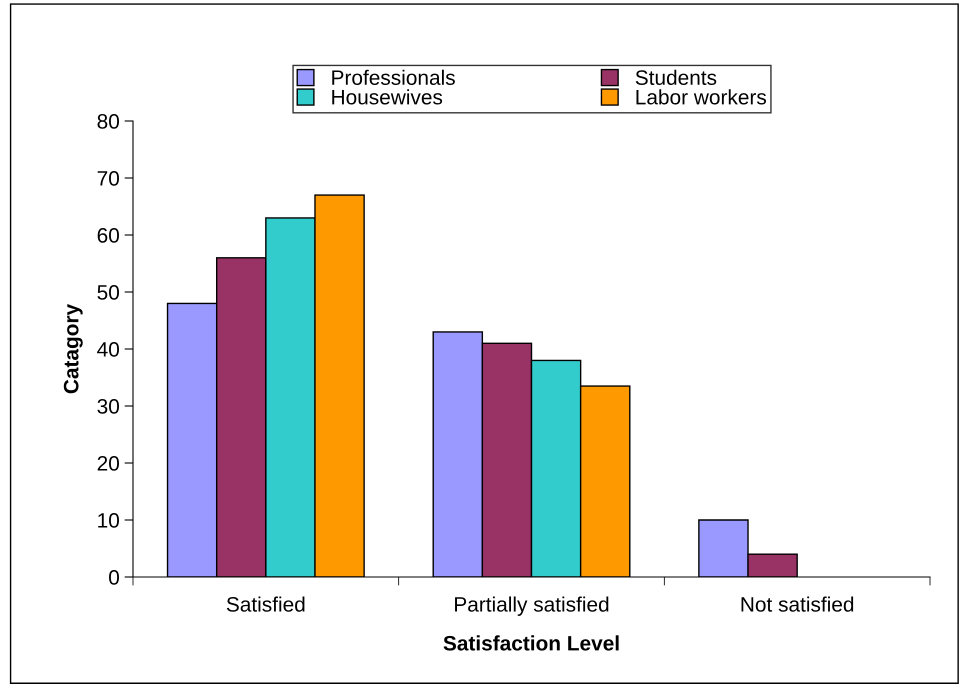 This screenshot has width=962, height=686. What do you see at coordinates (676, 77) in the screenshot?
I see `legend-label: Students` at bounding box center [676, 77].